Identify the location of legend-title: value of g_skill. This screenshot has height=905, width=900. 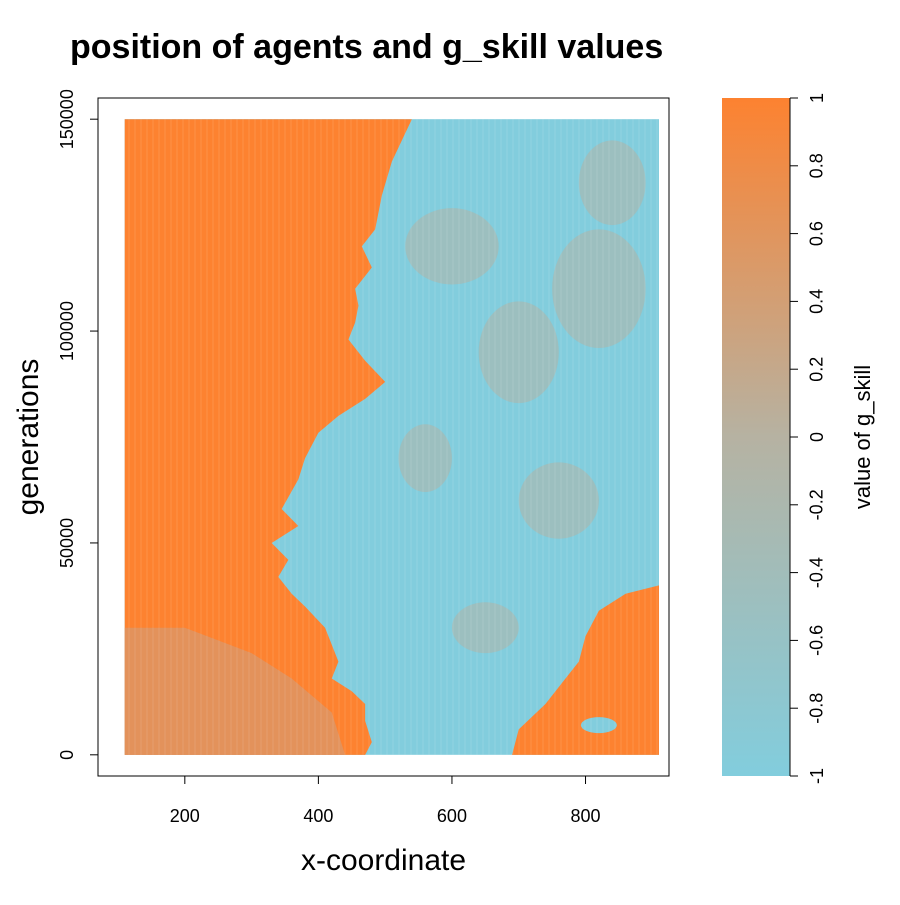
(862, 437).